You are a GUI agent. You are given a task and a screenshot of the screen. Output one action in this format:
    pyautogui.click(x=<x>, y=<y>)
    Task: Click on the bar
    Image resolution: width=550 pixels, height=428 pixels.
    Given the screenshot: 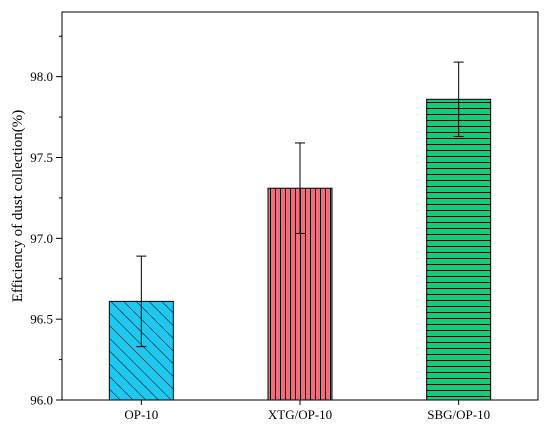 What is the action you would take?
    pyautogui.click(x=459, y=249)
    